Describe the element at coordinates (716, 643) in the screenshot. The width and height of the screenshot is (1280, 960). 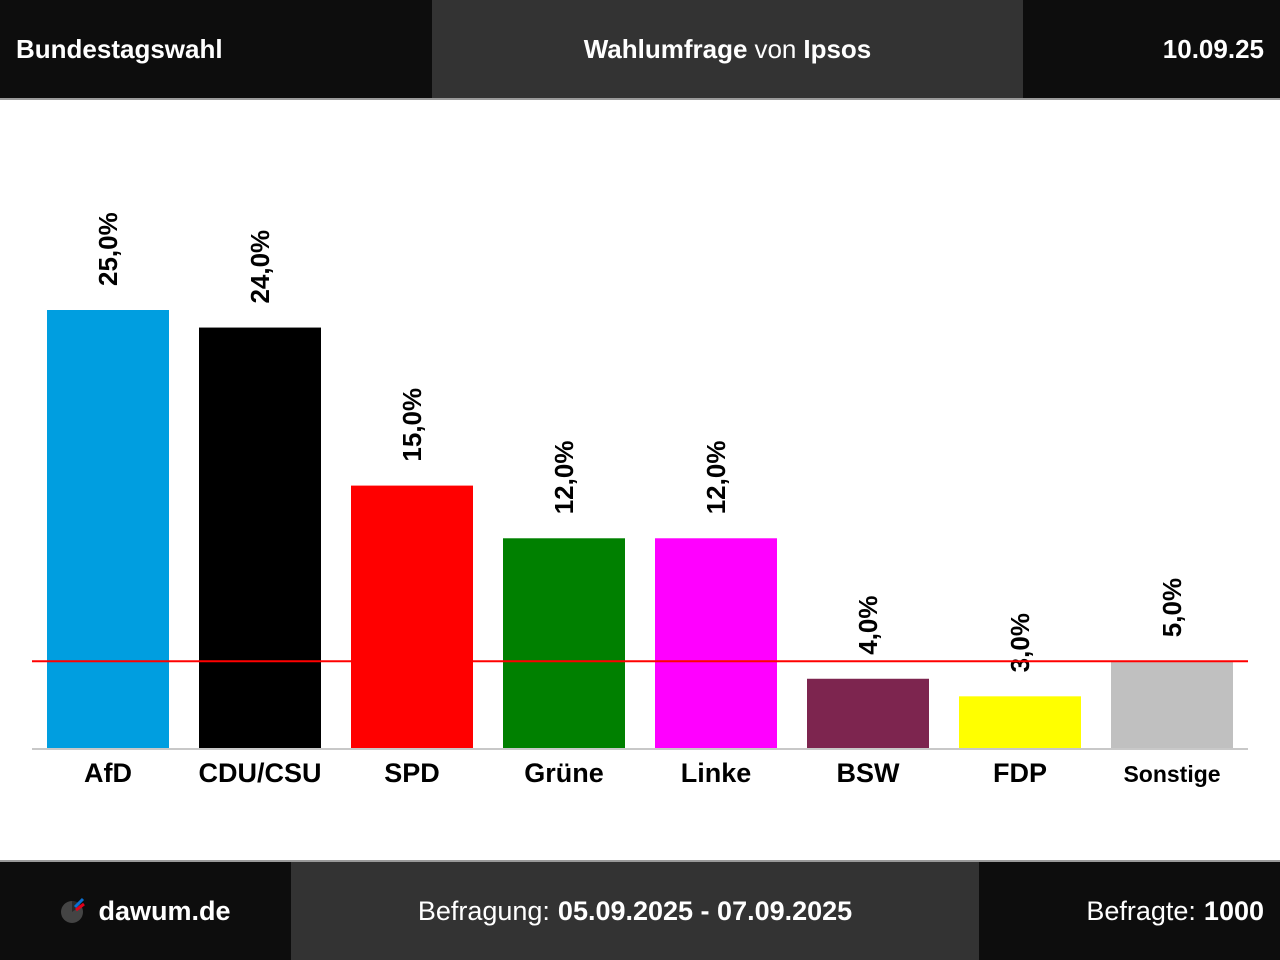
I see `bar-linke` at that location.